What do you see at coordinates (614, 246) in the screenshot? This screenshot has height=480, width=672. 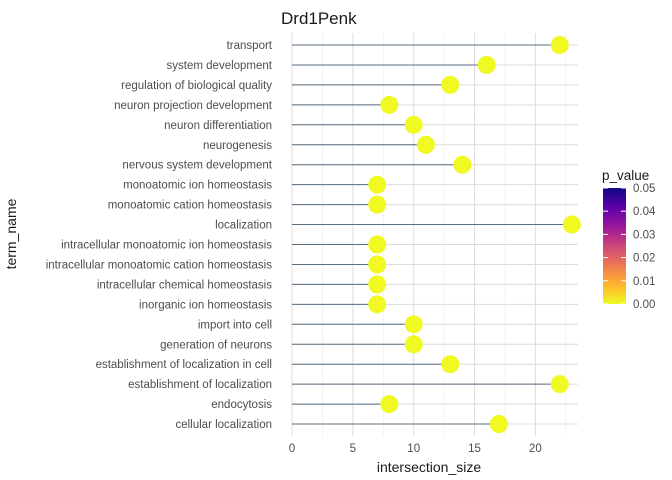 I see `legend-colorbar` at bounding box center [614, 246].